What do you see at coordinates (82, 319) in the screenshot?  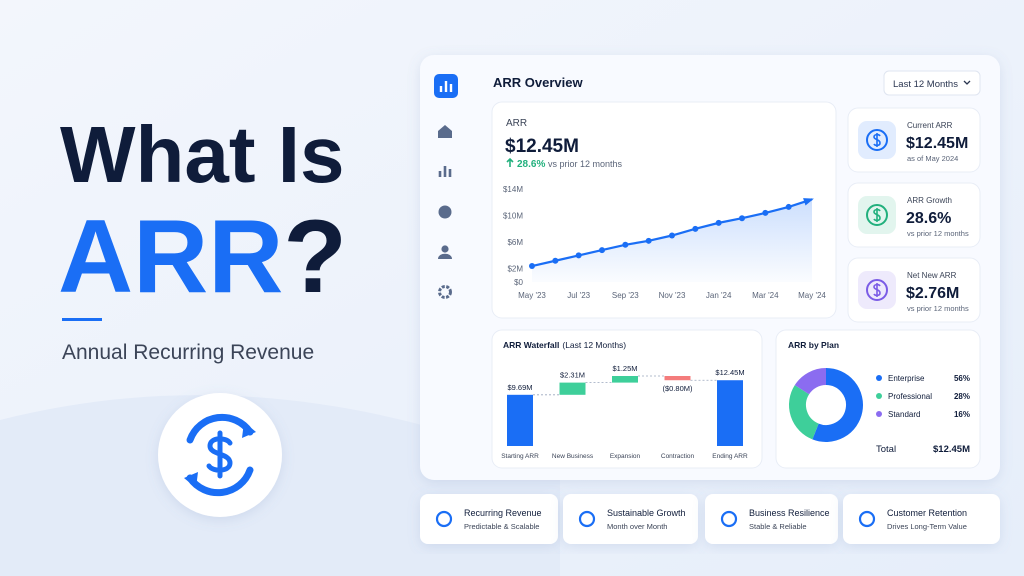 I see `hero-rule` at bounding box center [82, 319].